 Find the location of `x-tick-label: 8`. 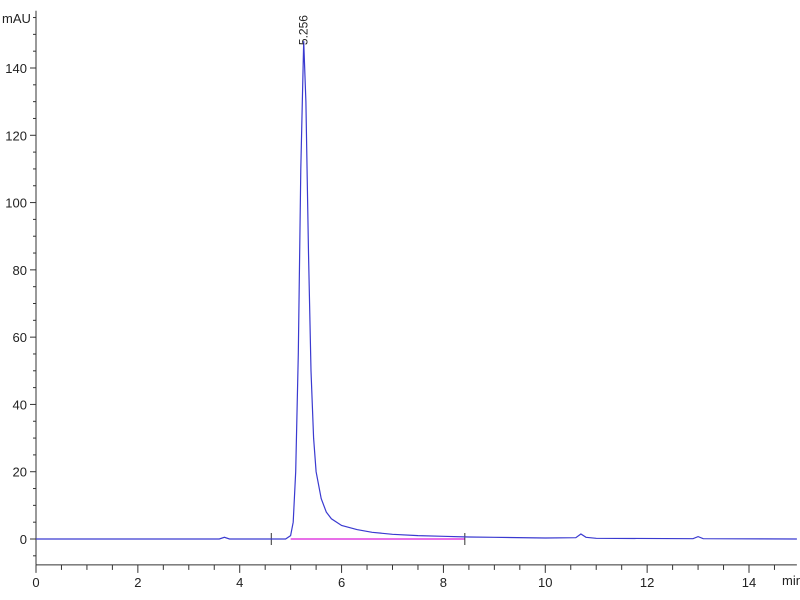

x-tick-label: 8 is located at coordinates (443, 582).